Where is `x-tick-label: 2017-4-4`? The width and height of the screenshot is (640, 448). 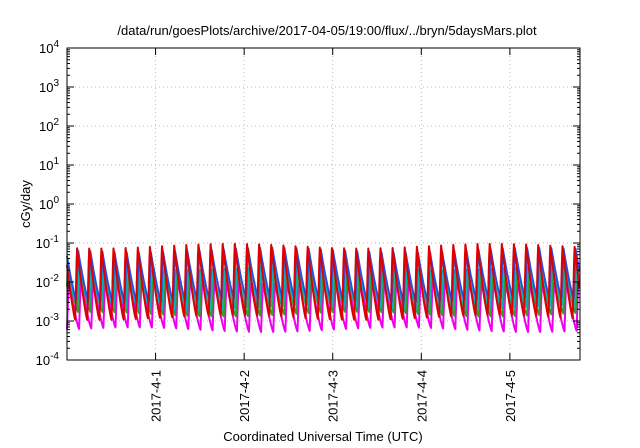
x-tick-label: 2017-4-4 is located at coordinates (421, 396).